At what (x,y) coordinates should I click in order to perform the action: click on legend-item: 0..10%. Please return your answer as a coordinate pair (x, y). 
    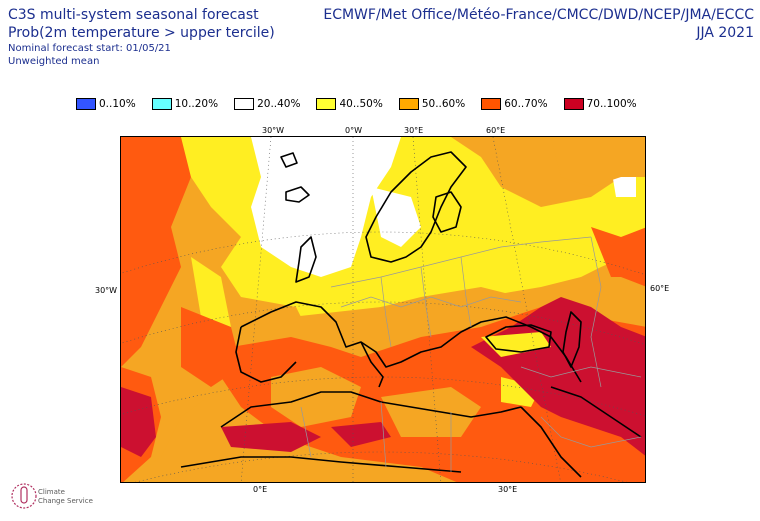
    Looking at the image, I should click on (106, 104).